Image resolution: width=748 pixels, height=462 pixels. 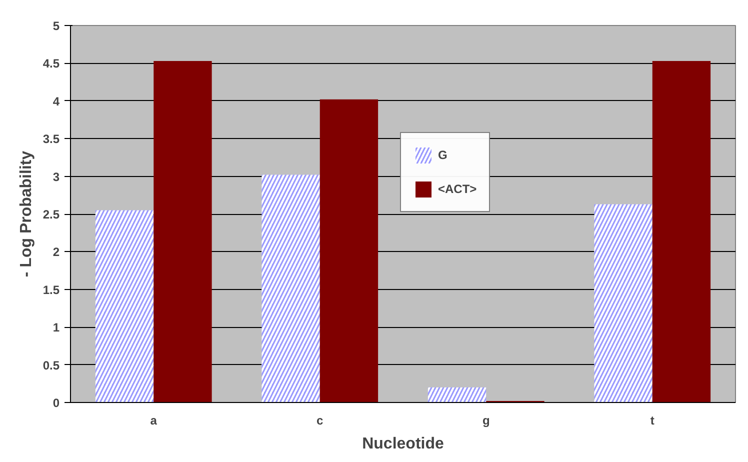 What do you see at coordinates (51, 365) in the screenshot?
I see `y-tick-label: 0.5` at bounding box center [51, 365].